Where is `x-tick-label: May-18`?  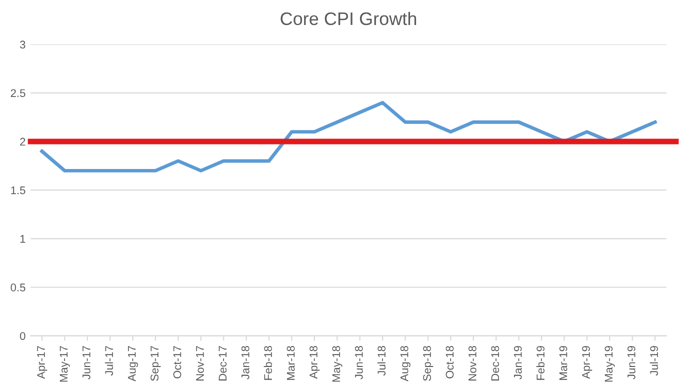
x-tick-label: May-18 is located at coordinates (337, 364).